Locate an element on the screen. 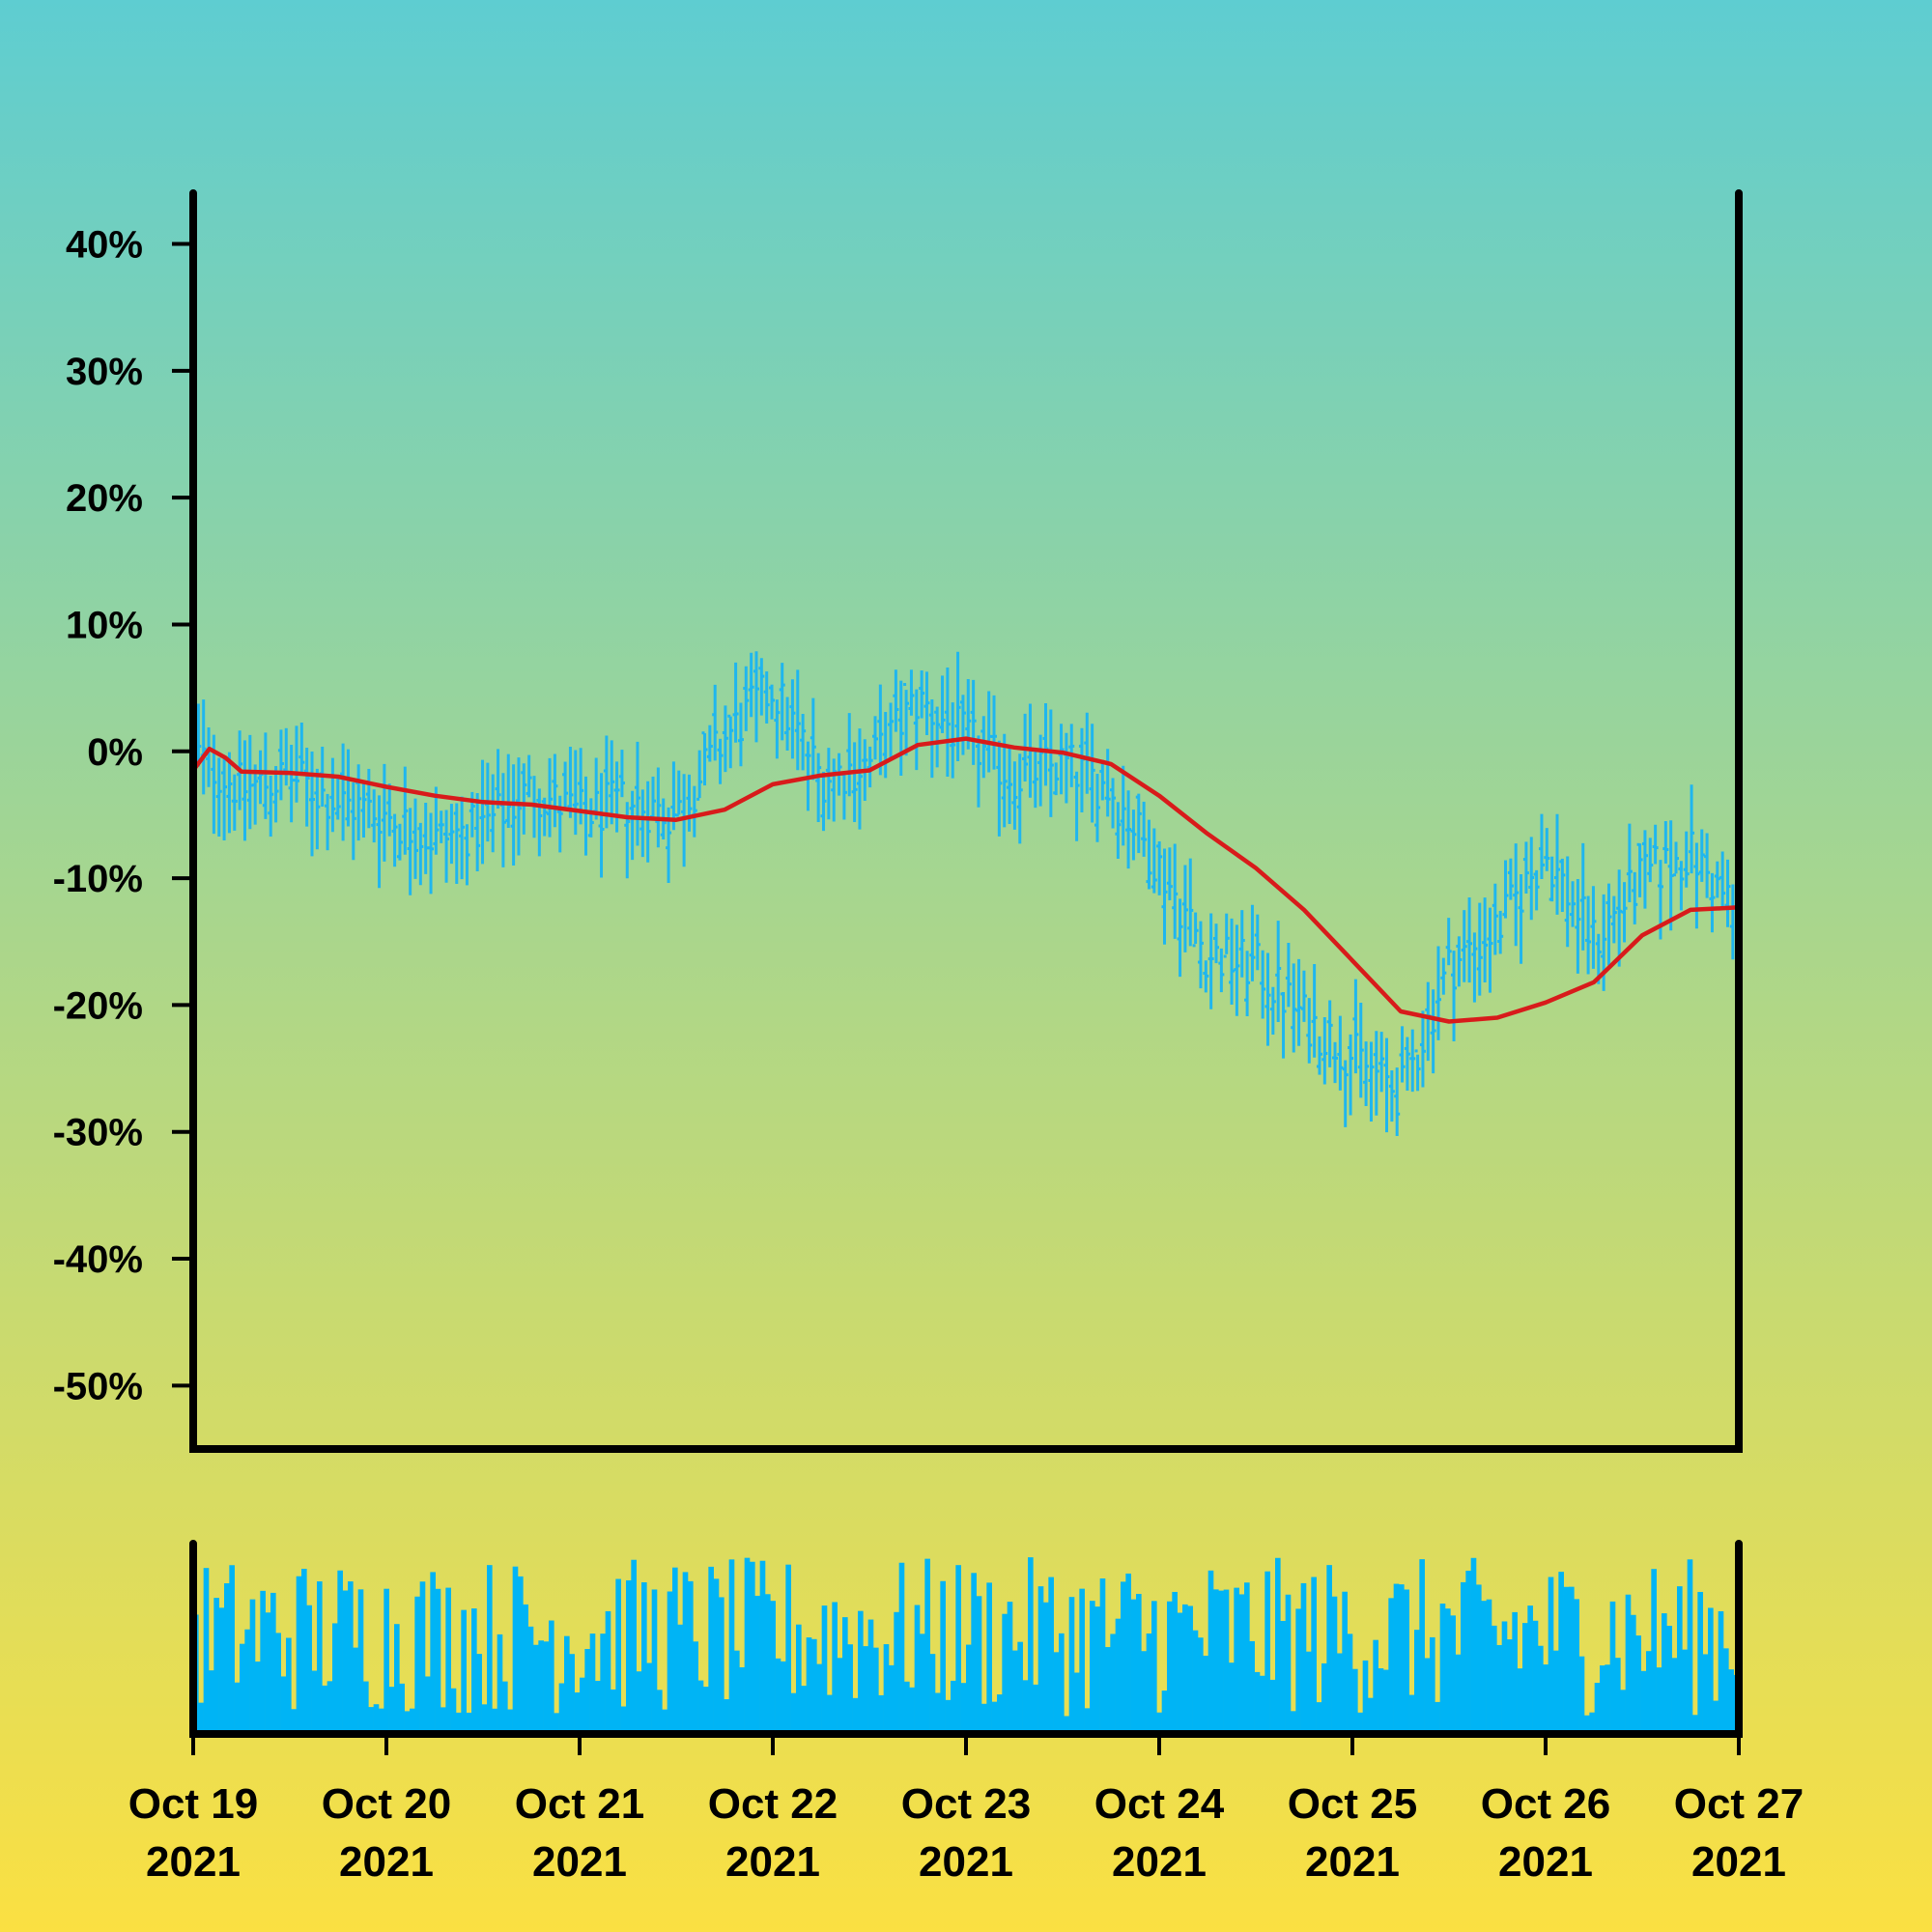 This screenshot has height=1932, width=1932. y-tick-label: -50% is located at coordinates (98, 1386).